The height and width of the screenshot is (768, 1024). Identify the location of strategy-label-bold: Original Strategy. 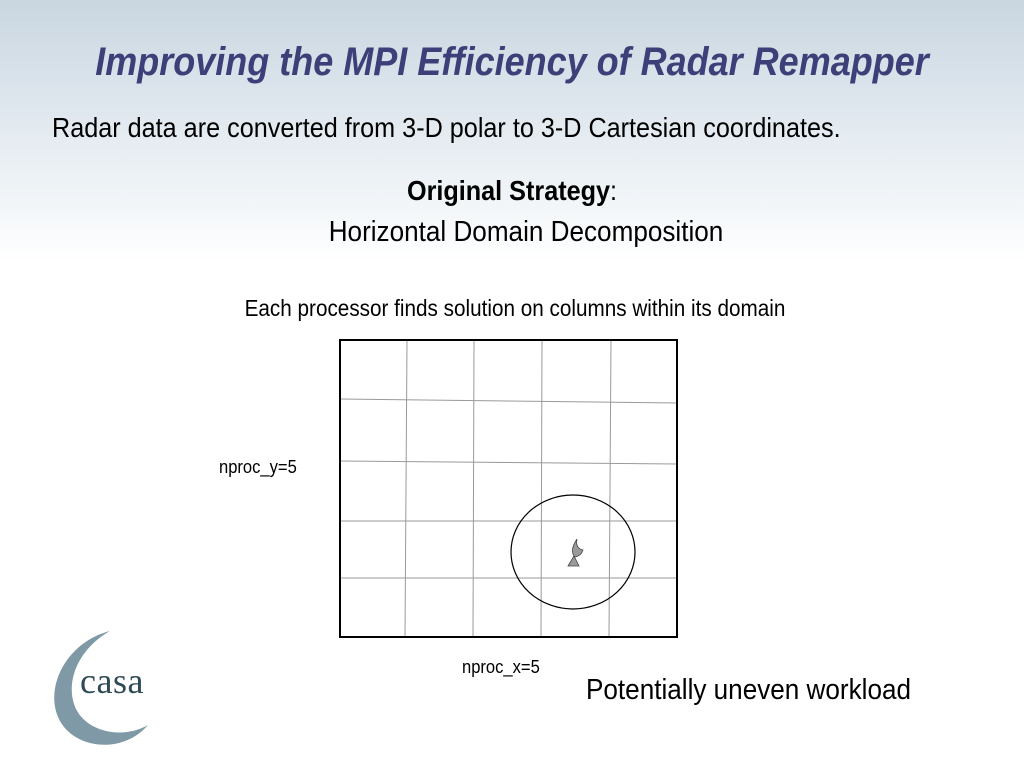
(508, 190).